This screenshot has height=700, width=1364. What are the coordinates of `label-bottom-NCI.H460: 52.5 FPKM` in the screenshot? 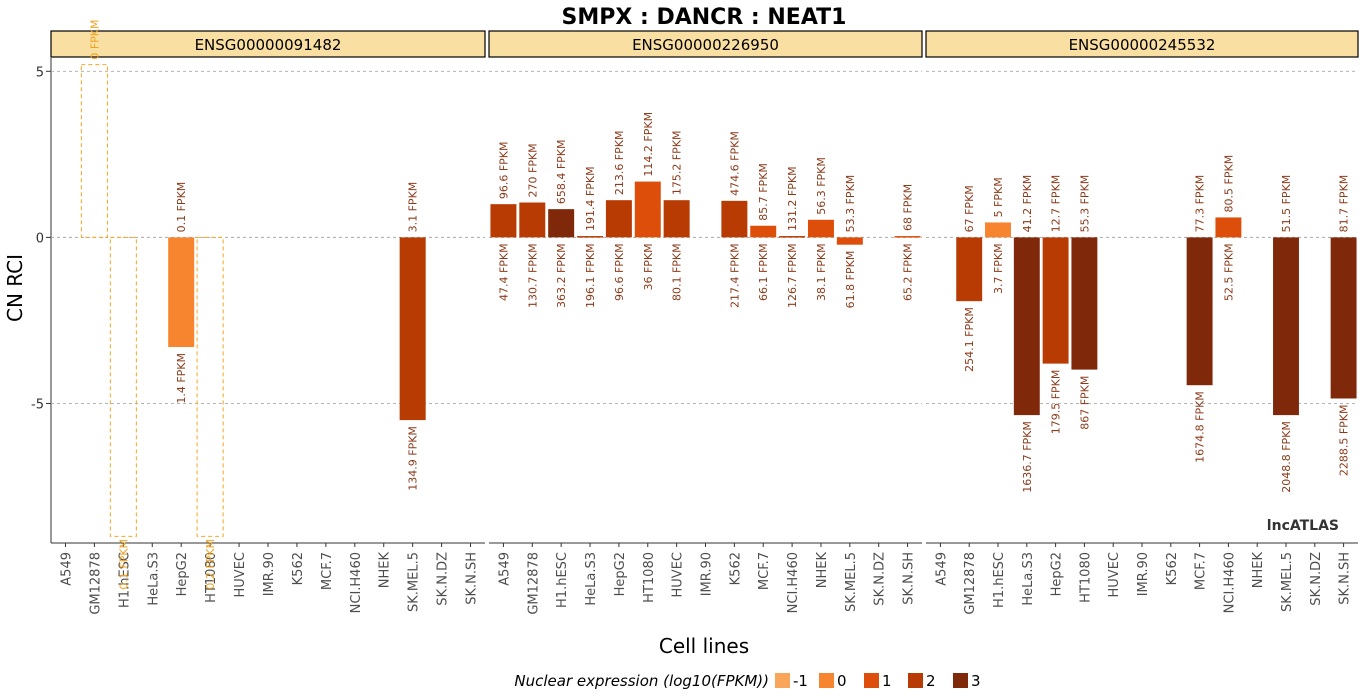 It's located at (1228, 272).